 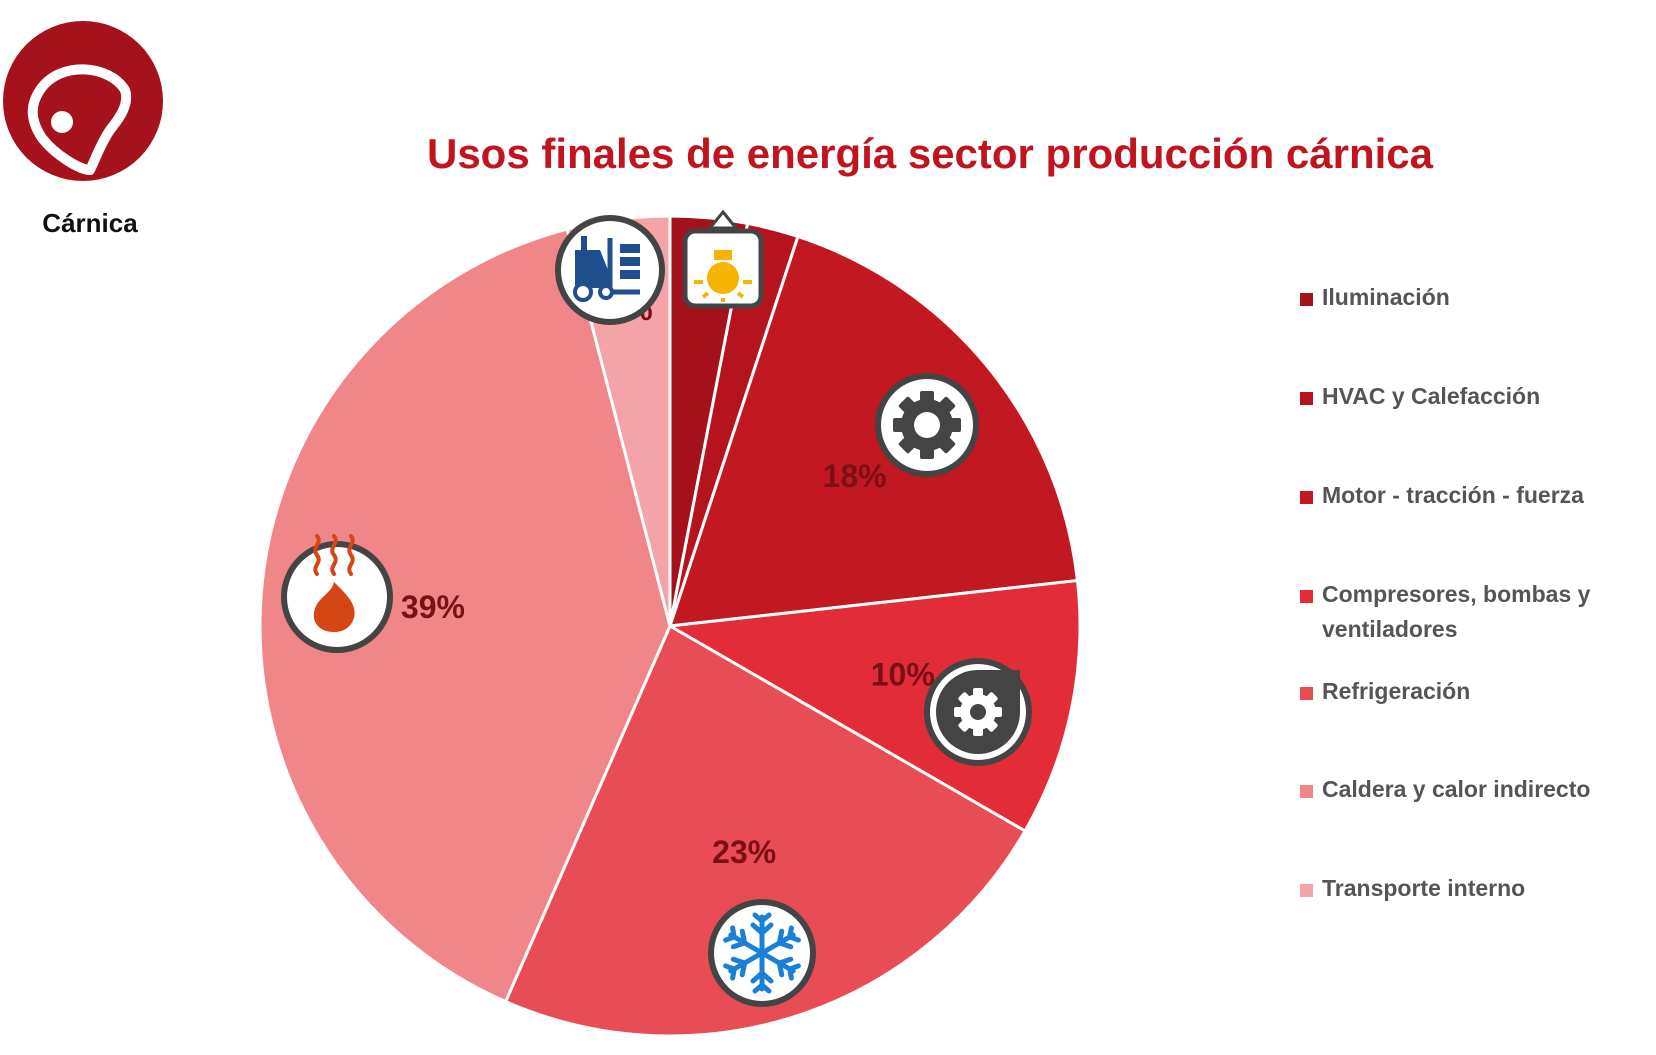 I want to click on snowflake-icon, so click(x=762, y=953).